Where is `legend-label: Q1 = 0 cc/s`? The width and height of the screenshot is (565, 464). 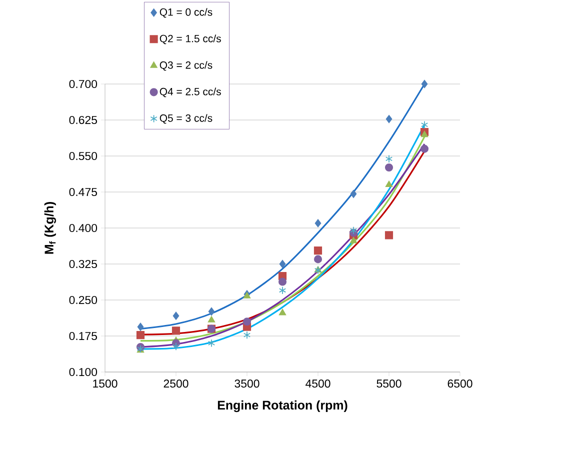
legend-label: Q1 = 0 cc/s is located at coordinates (186, 13).